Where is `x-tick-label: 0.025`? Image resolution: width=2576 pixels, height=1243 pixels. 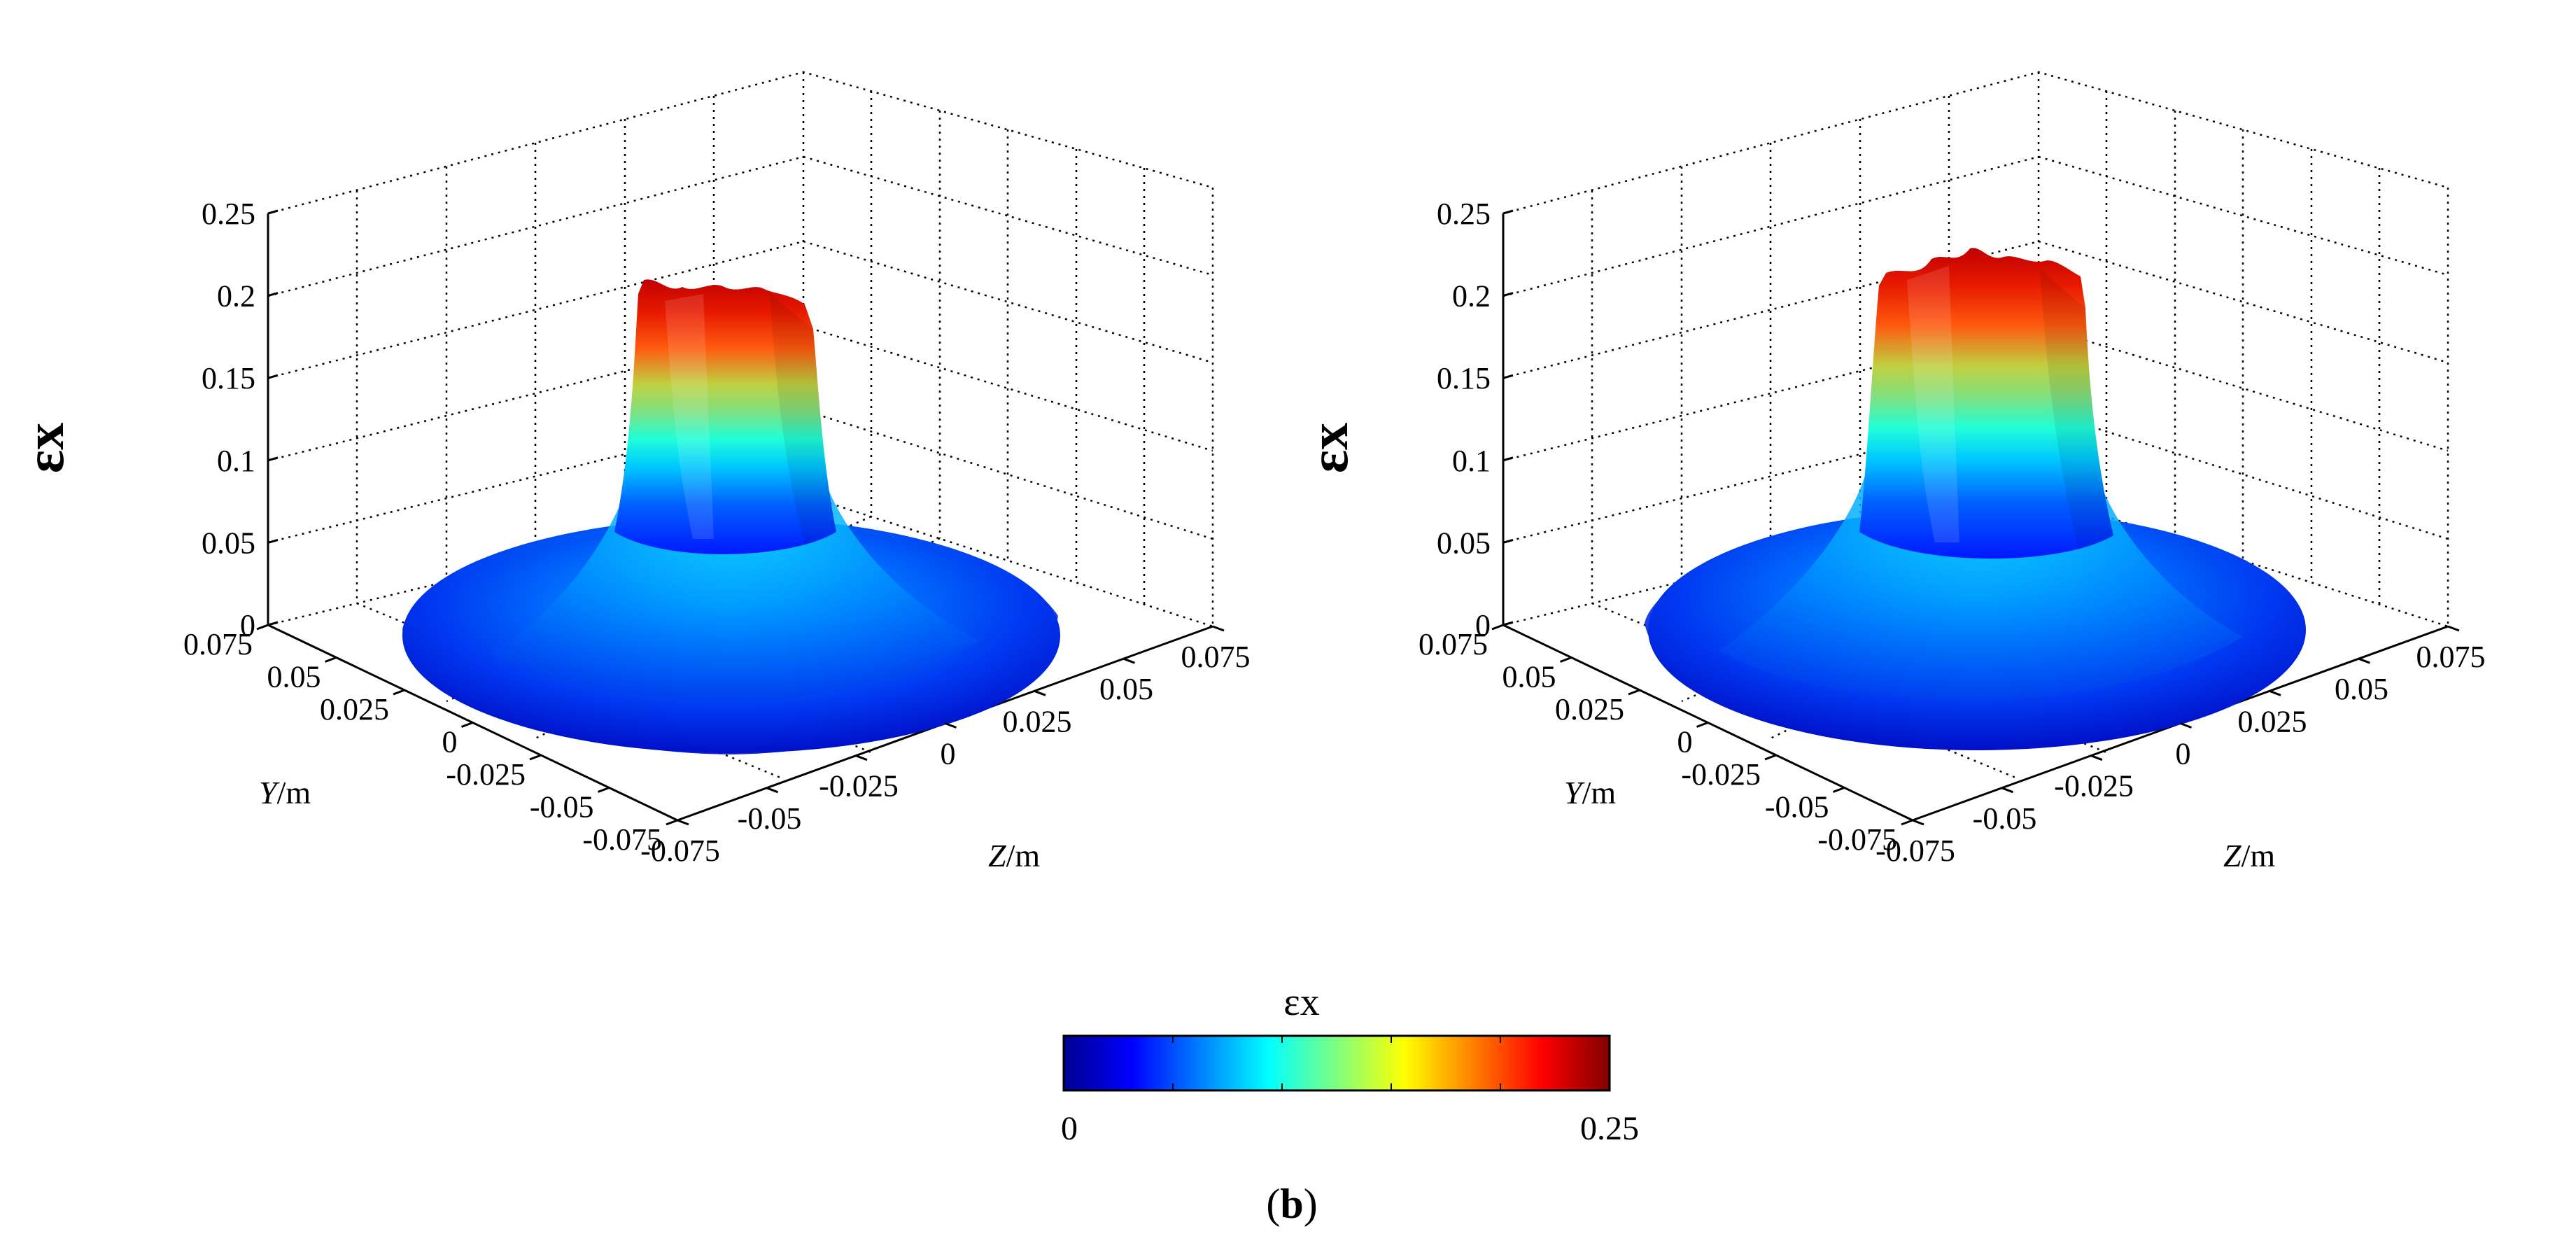 x-tick-label: 0.025 is located at coordinates (2272, 721).